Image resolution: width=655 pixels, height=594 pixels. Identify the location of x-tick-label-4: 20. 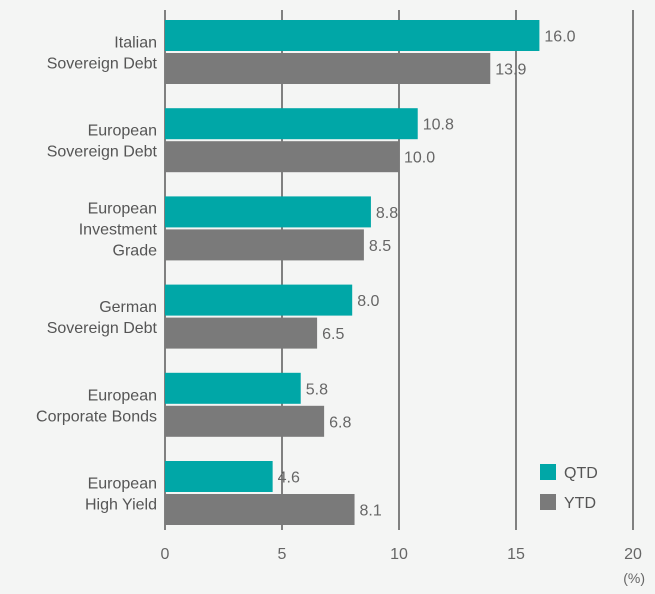
(633, 554).